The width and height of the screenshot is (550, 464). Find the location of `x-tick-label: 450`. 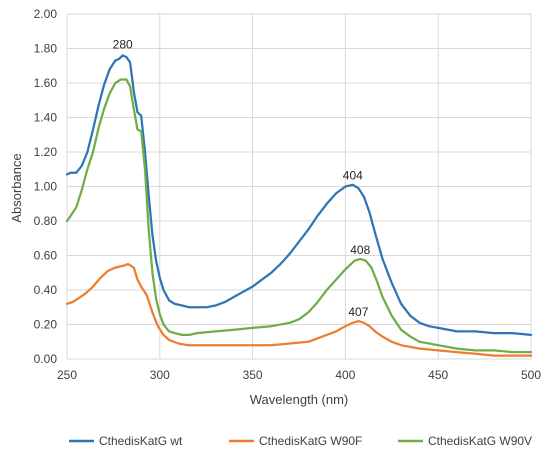

x-tick-label: 450 is located at coordinates (438, 375).